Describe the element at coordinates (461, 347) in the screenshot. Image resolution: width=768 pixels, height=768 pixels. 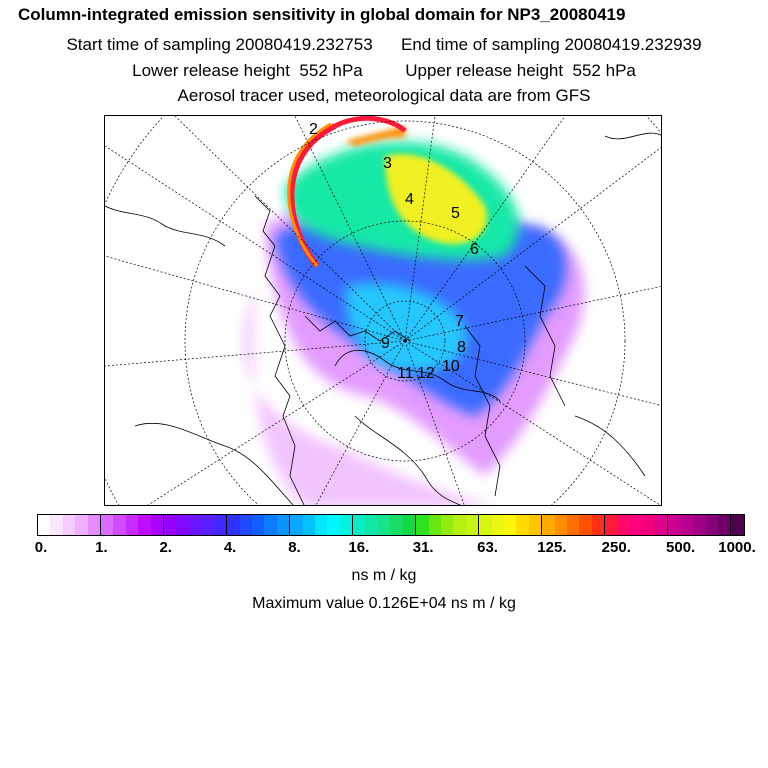
I see `traj-label-8: 8` at that location.